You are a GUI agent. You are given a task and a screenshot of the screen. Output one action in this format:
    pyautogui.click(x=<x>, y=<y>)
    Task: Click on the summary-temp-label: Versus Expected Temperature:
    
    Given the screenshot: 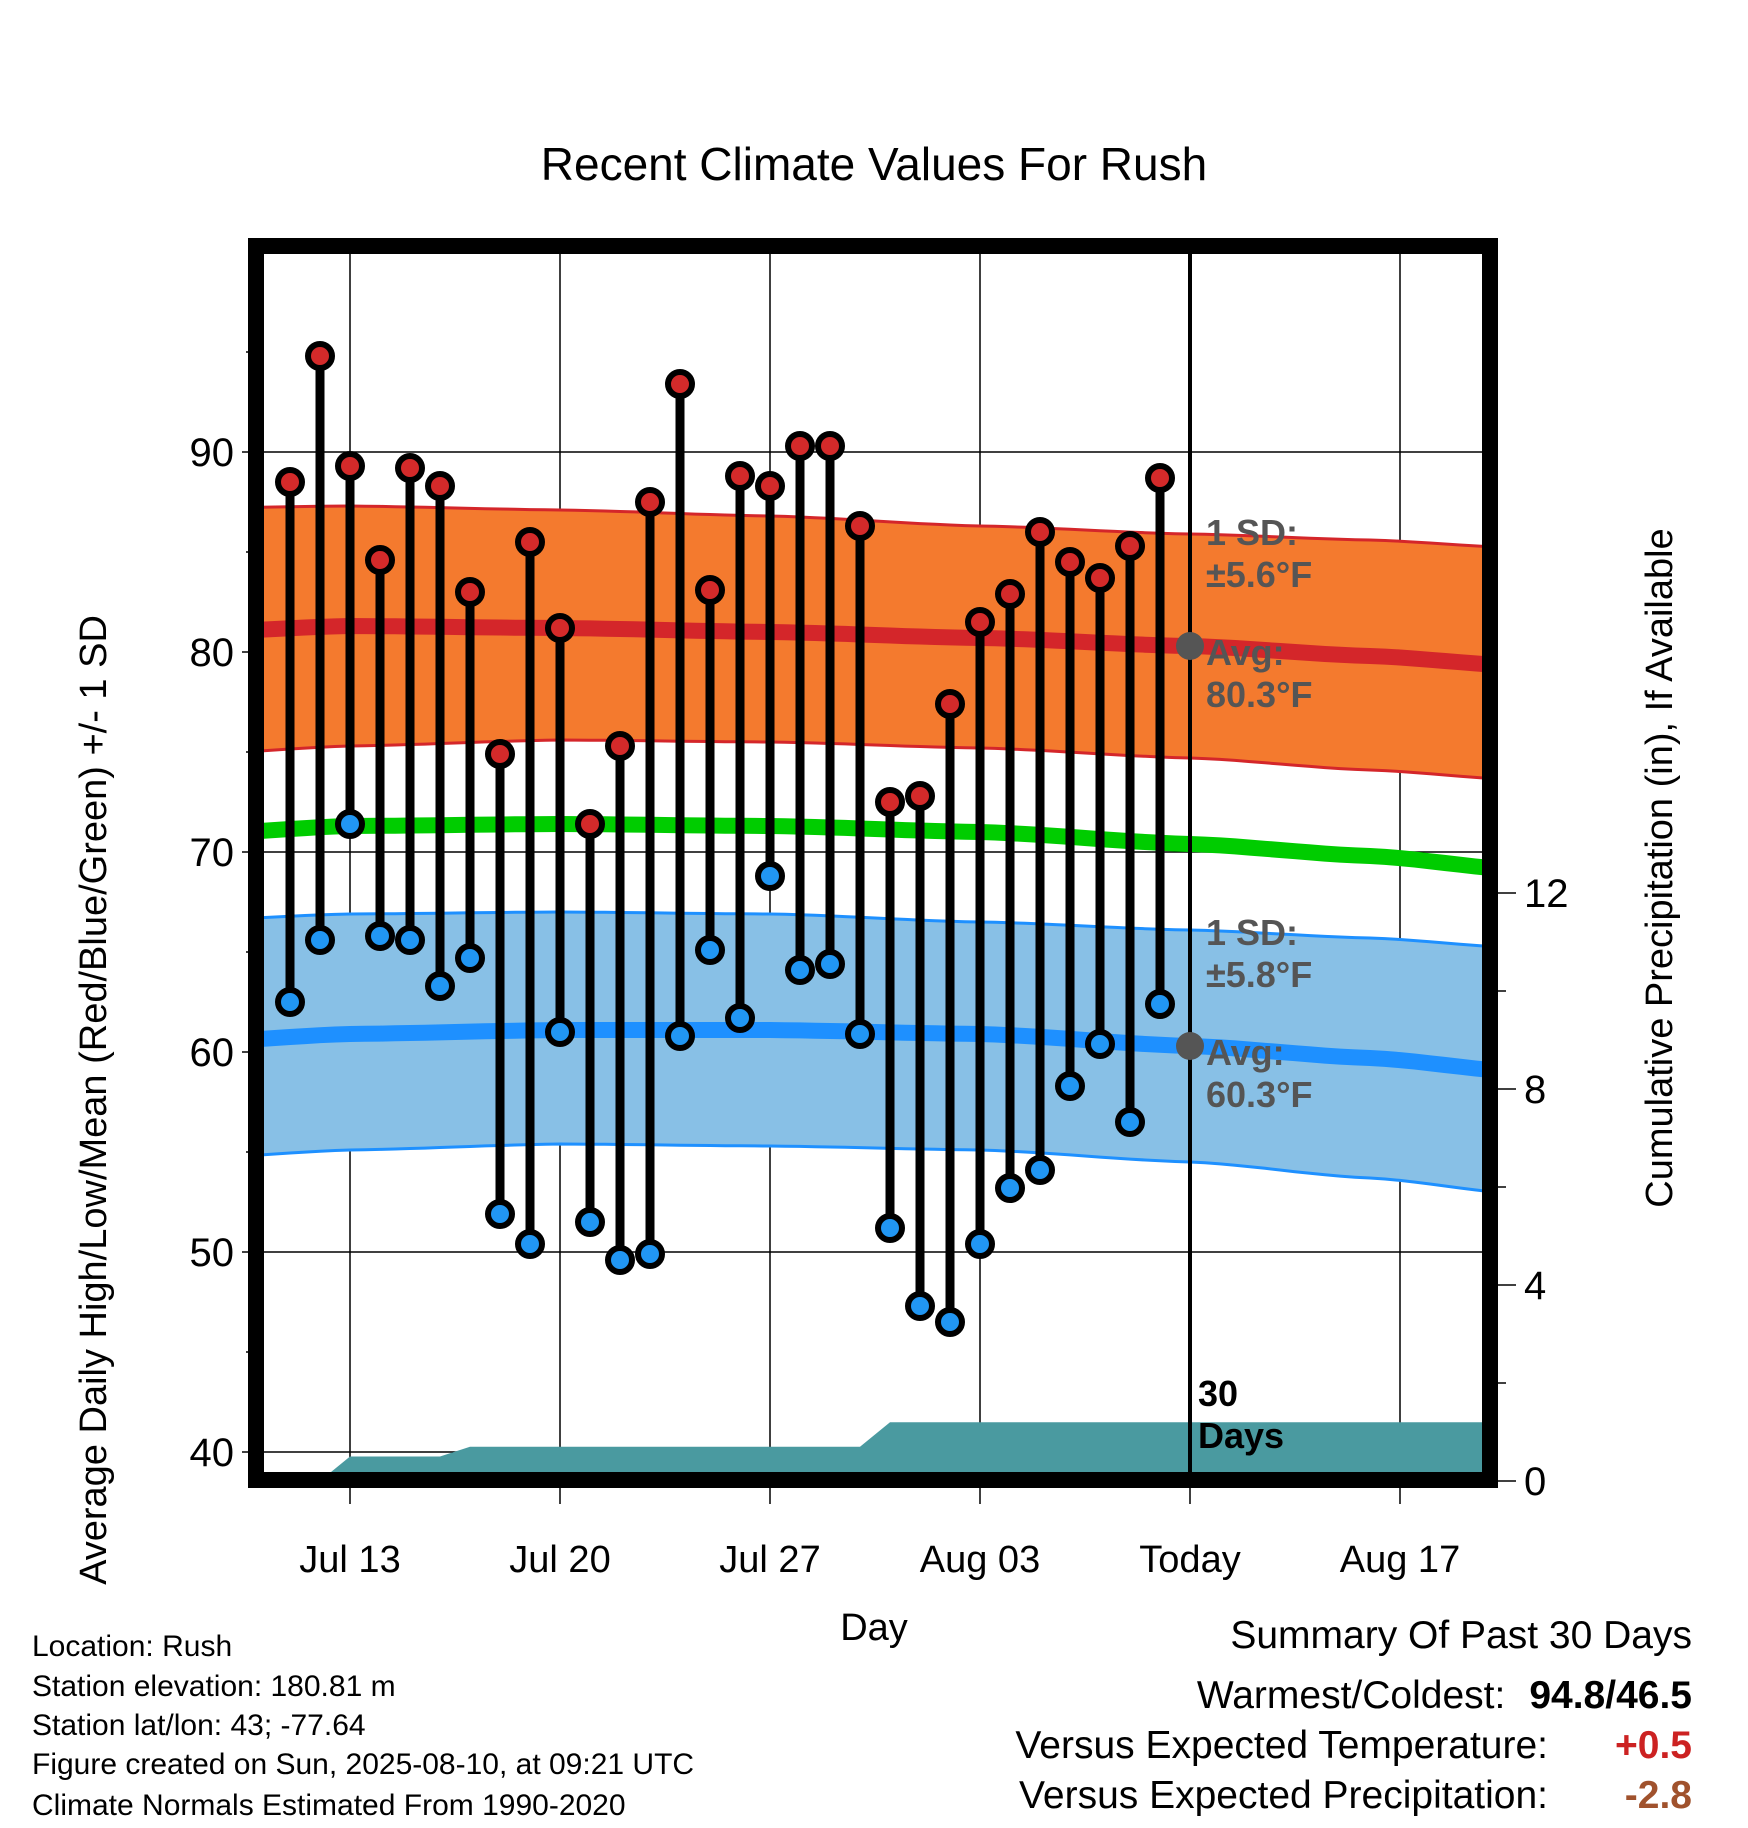 What is the action you would take?
    pyautogui.click(x=1281, y=1745)
    